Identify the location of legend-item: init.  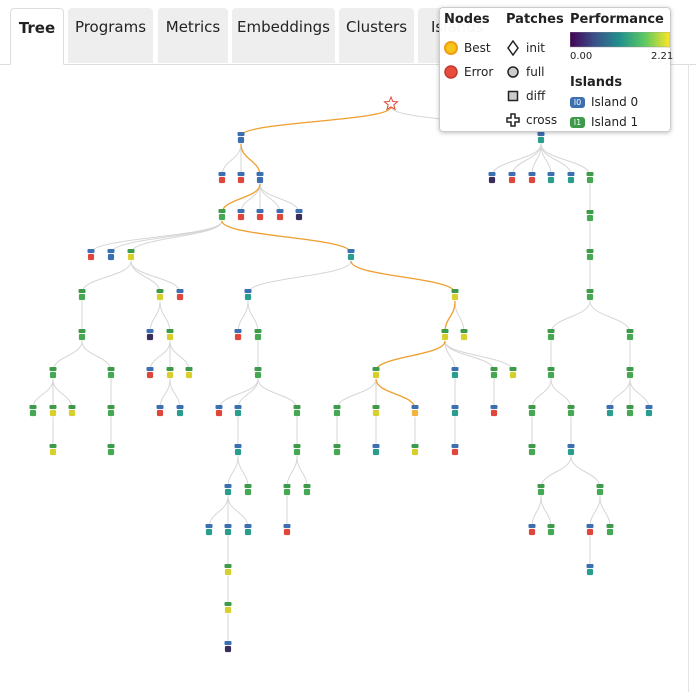
(535, 48).